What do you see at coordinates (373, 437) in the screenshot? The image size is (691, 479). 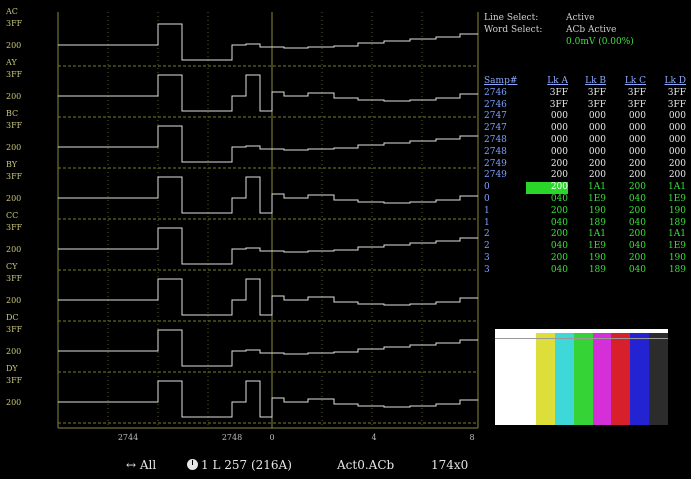 I see `x-axis-tick-label: 4` at bounding box center [373, 437].